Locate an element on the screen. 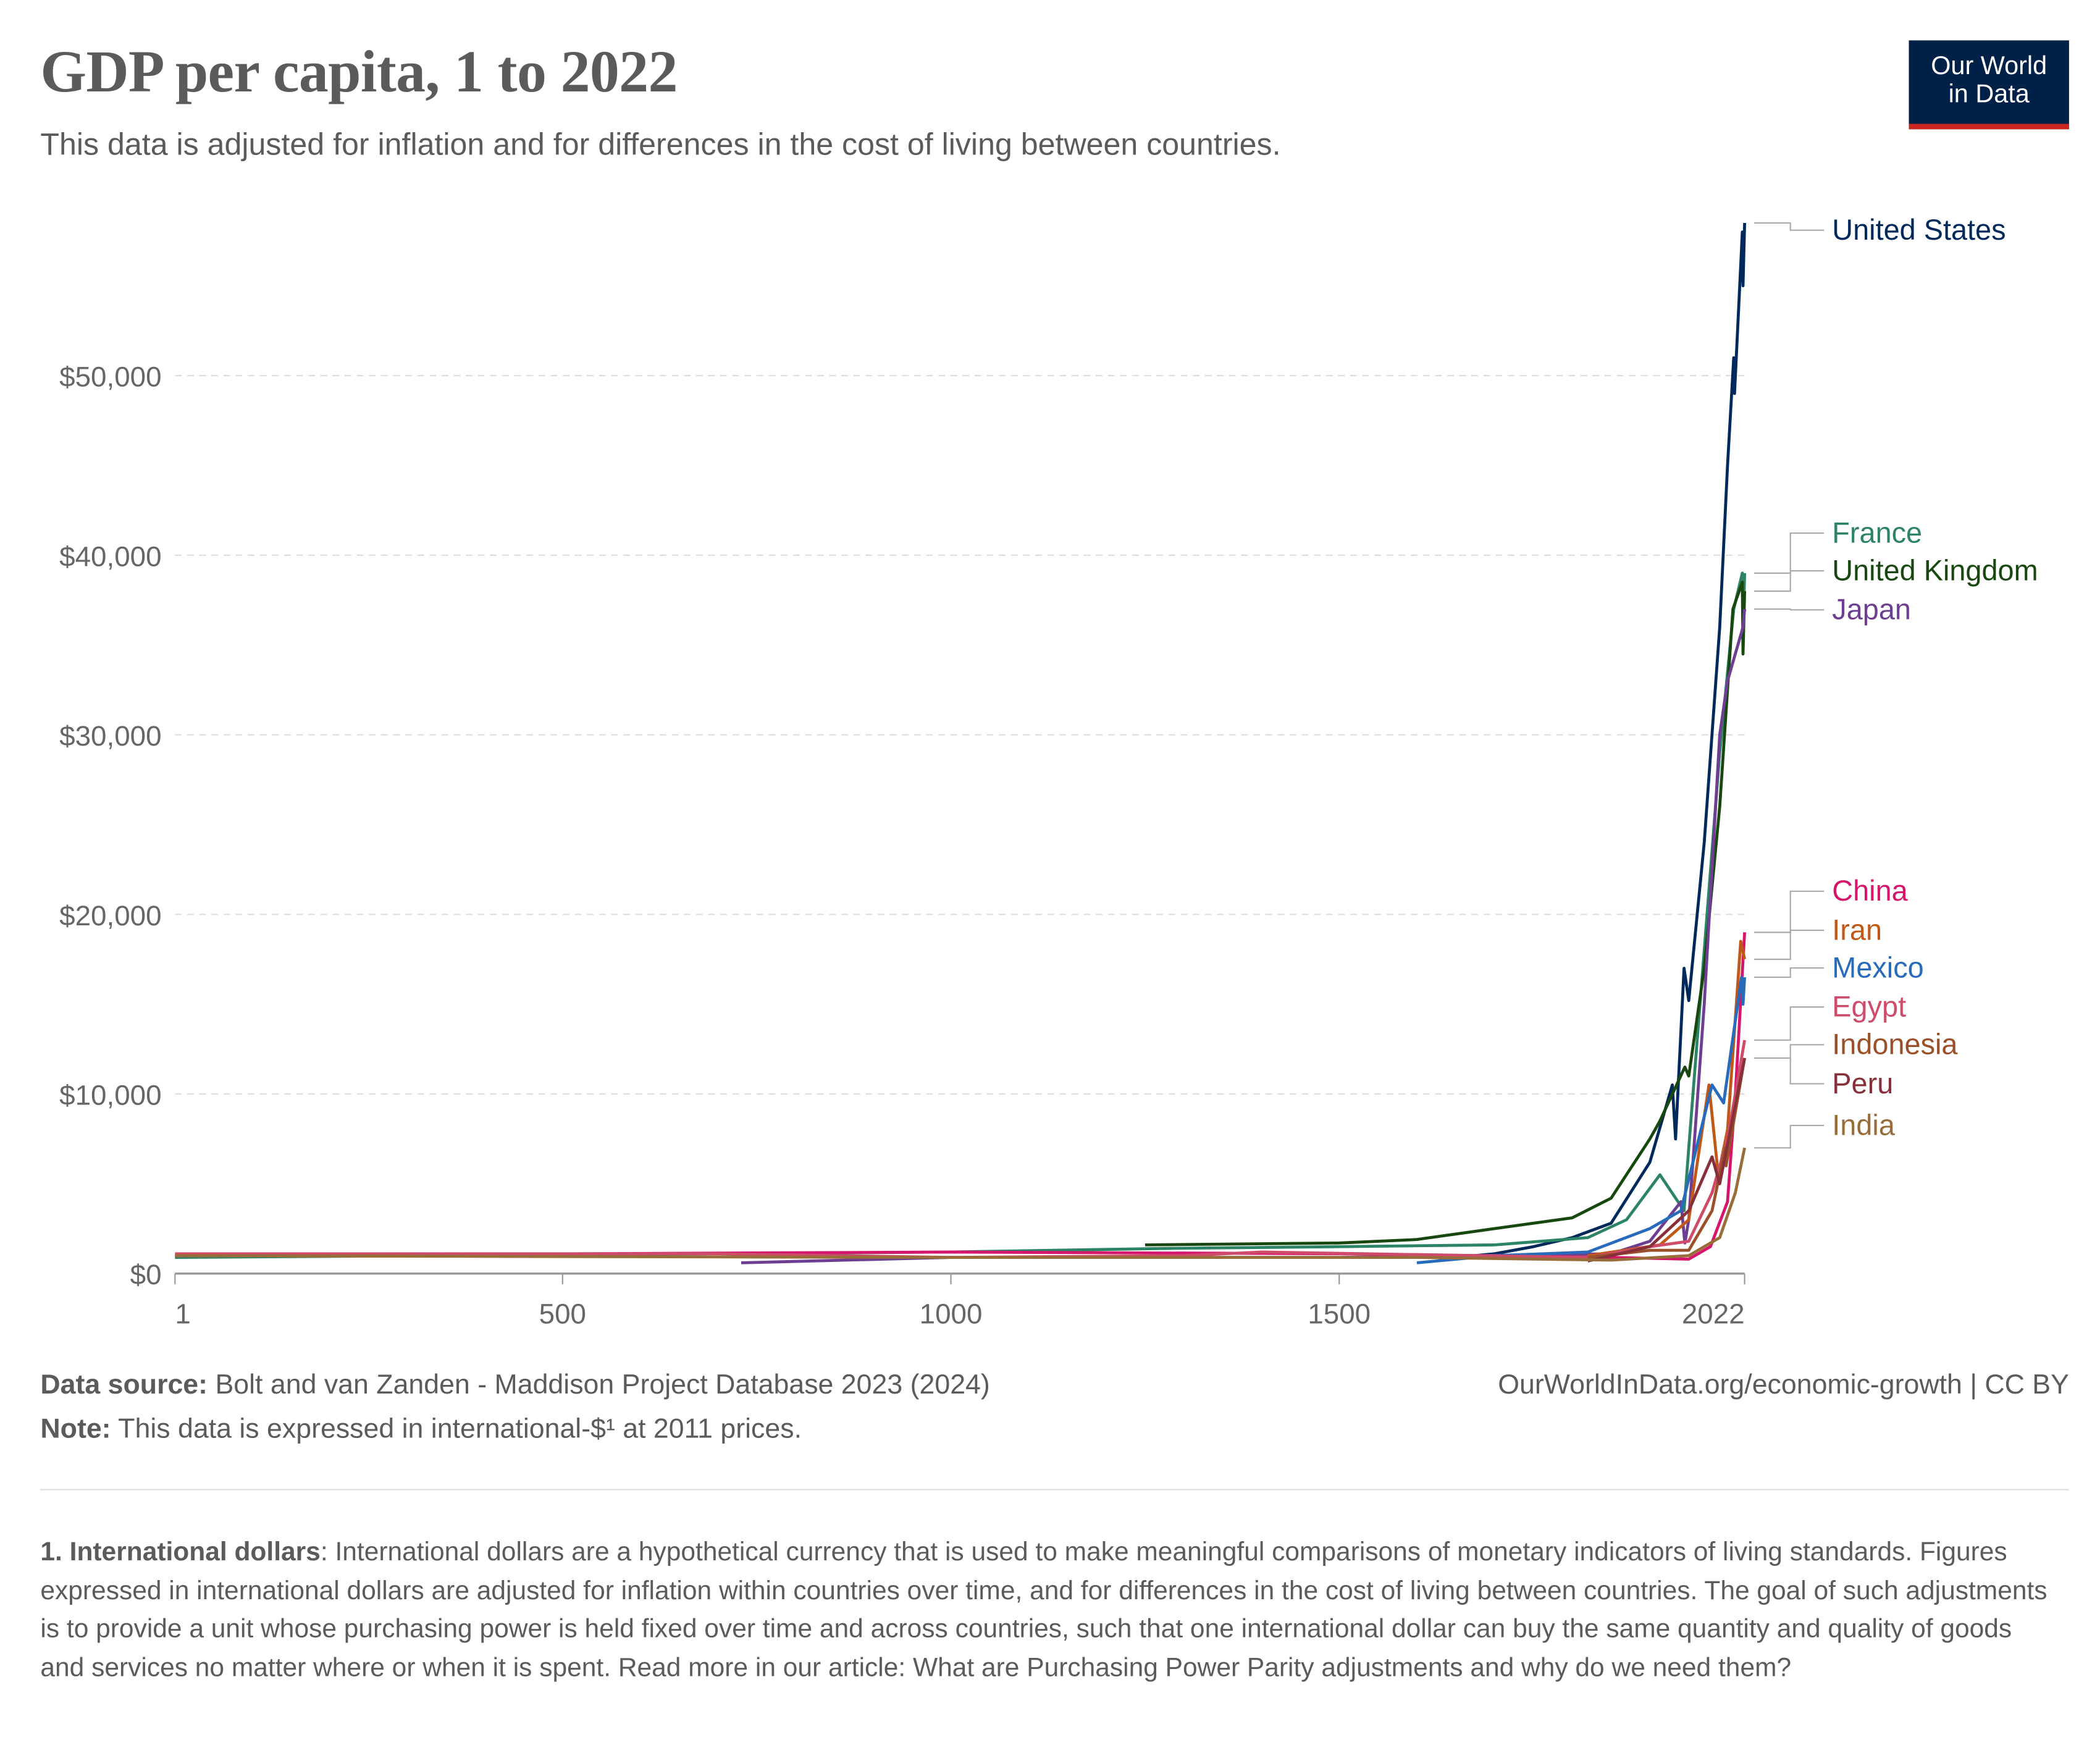  y-tick-label: $50,000 is located at coordinates (110, 377).